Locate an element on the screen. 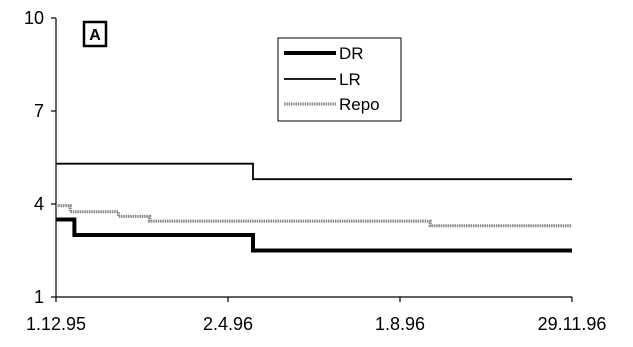 Image resolution: width=633 pixels, height=347 pixels. x-tick-label: 1.12.95 is located at coordinates (56, 324).